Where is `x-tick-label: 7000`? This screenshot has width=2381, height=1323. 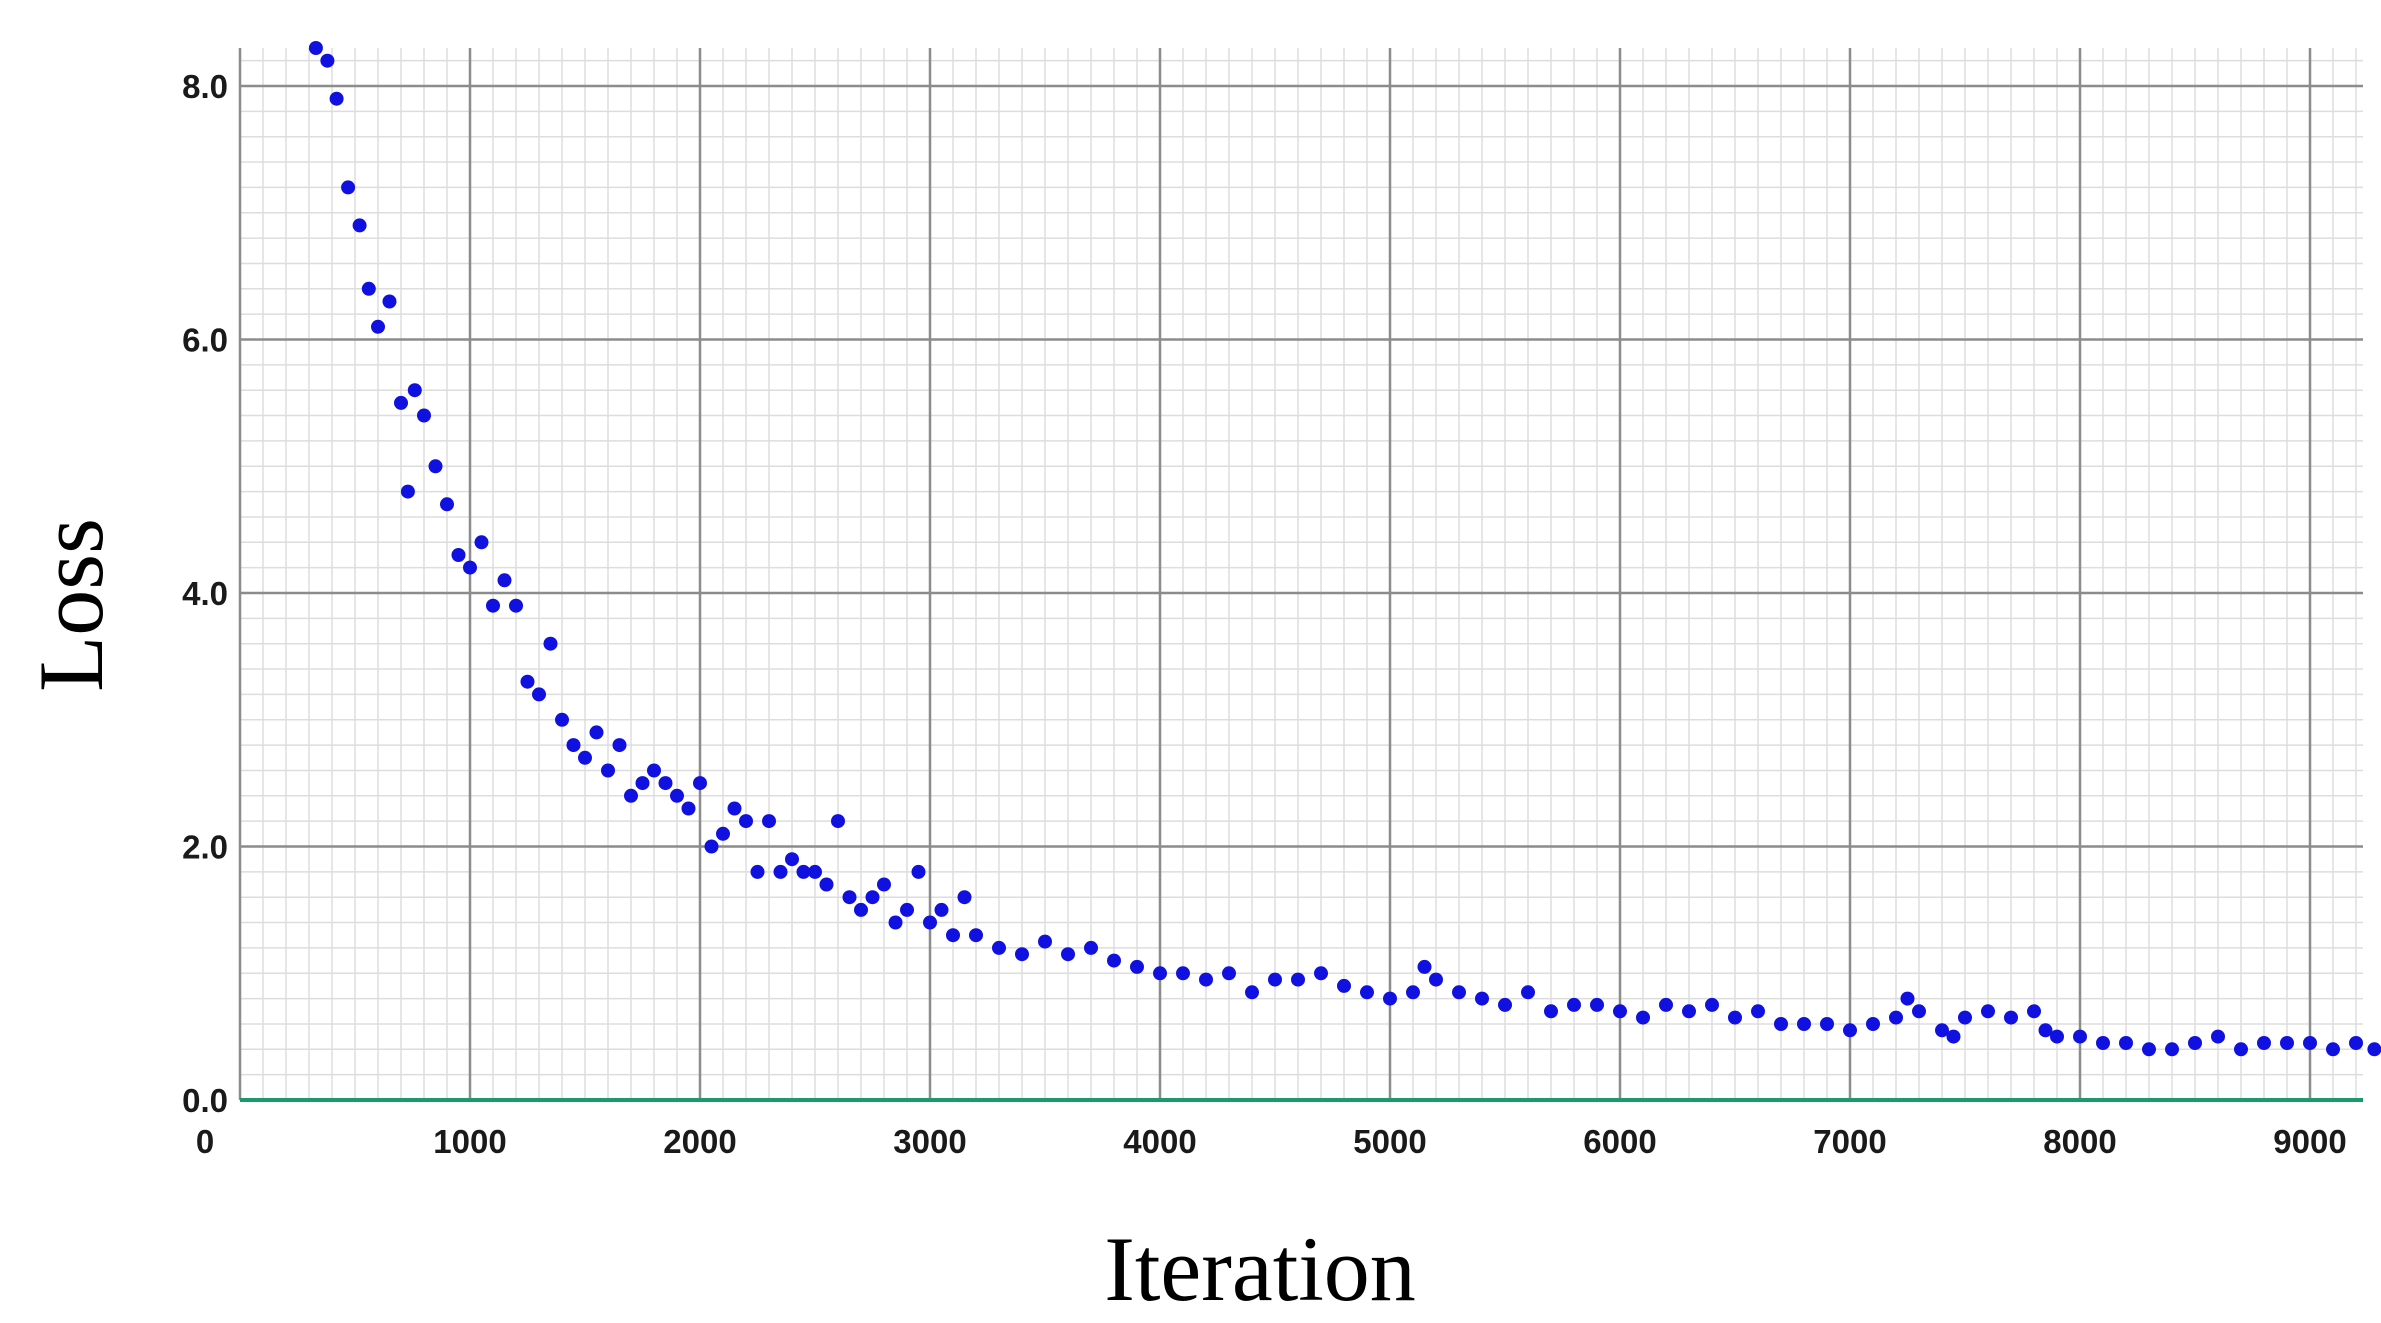 x-tick-label: 7000 is located at coordinates (1849, 1141).